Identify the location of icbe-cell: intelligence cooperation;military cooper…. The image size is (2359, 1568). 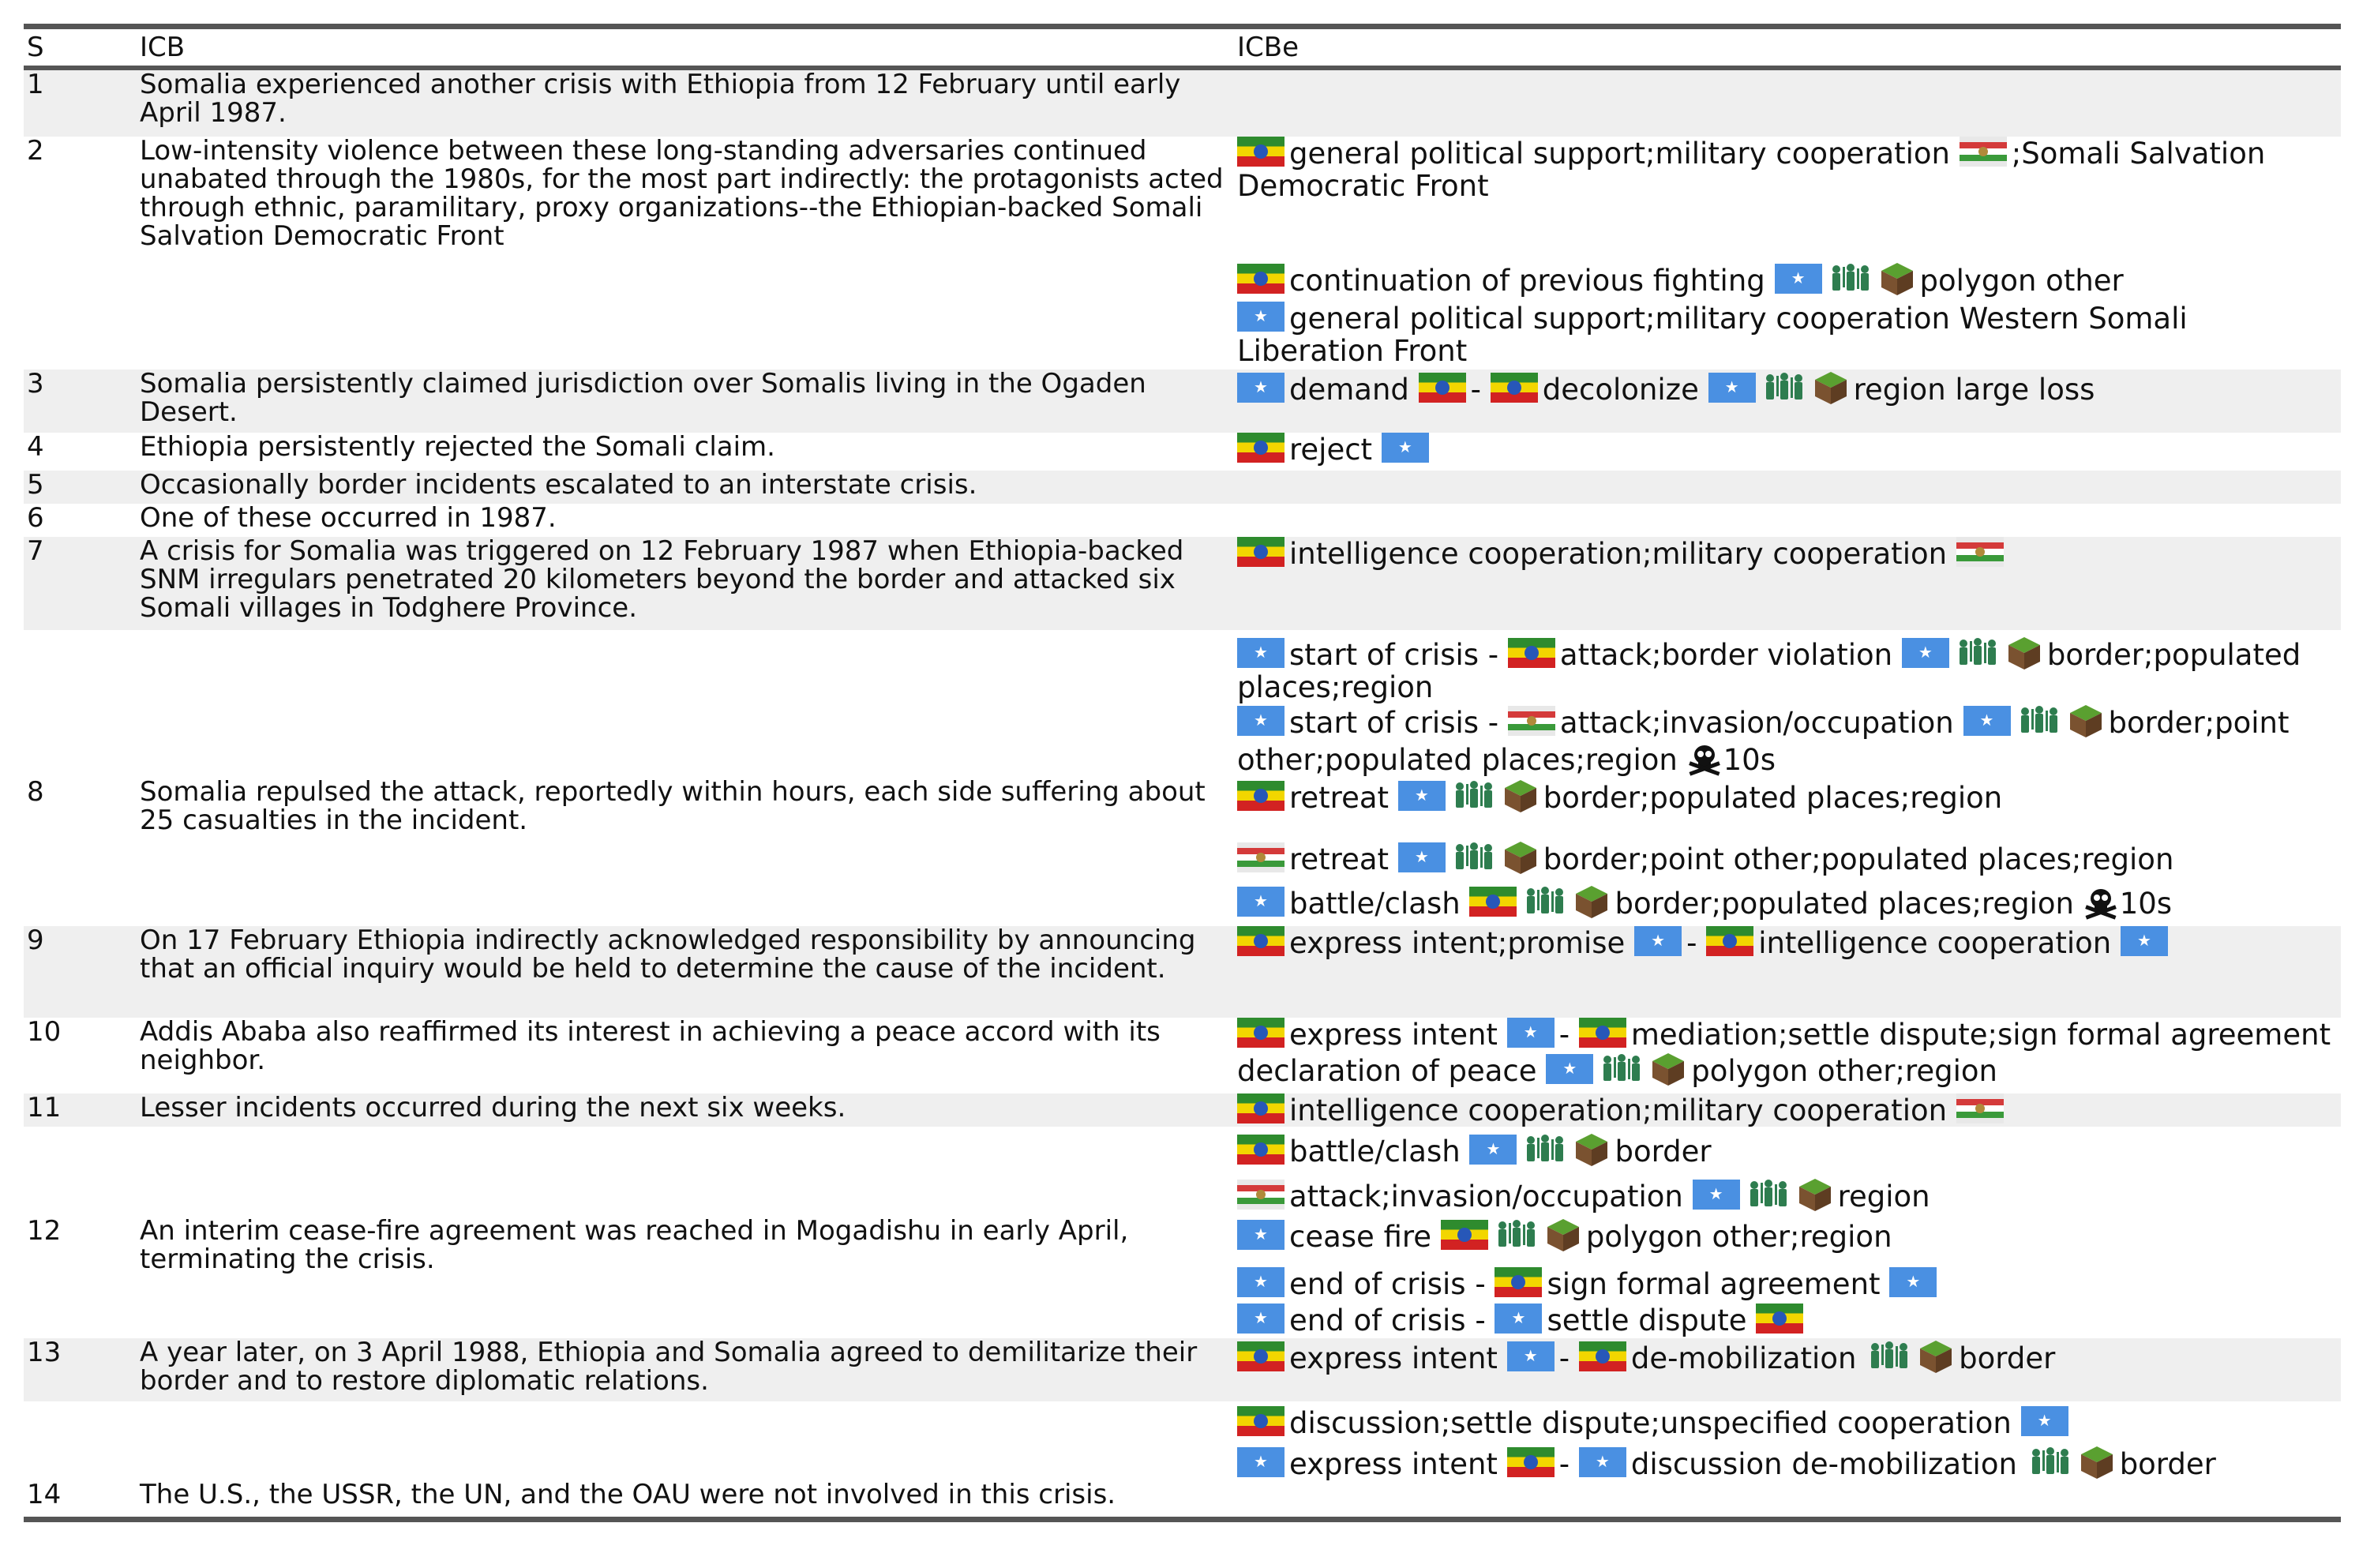
(1789, 1110).